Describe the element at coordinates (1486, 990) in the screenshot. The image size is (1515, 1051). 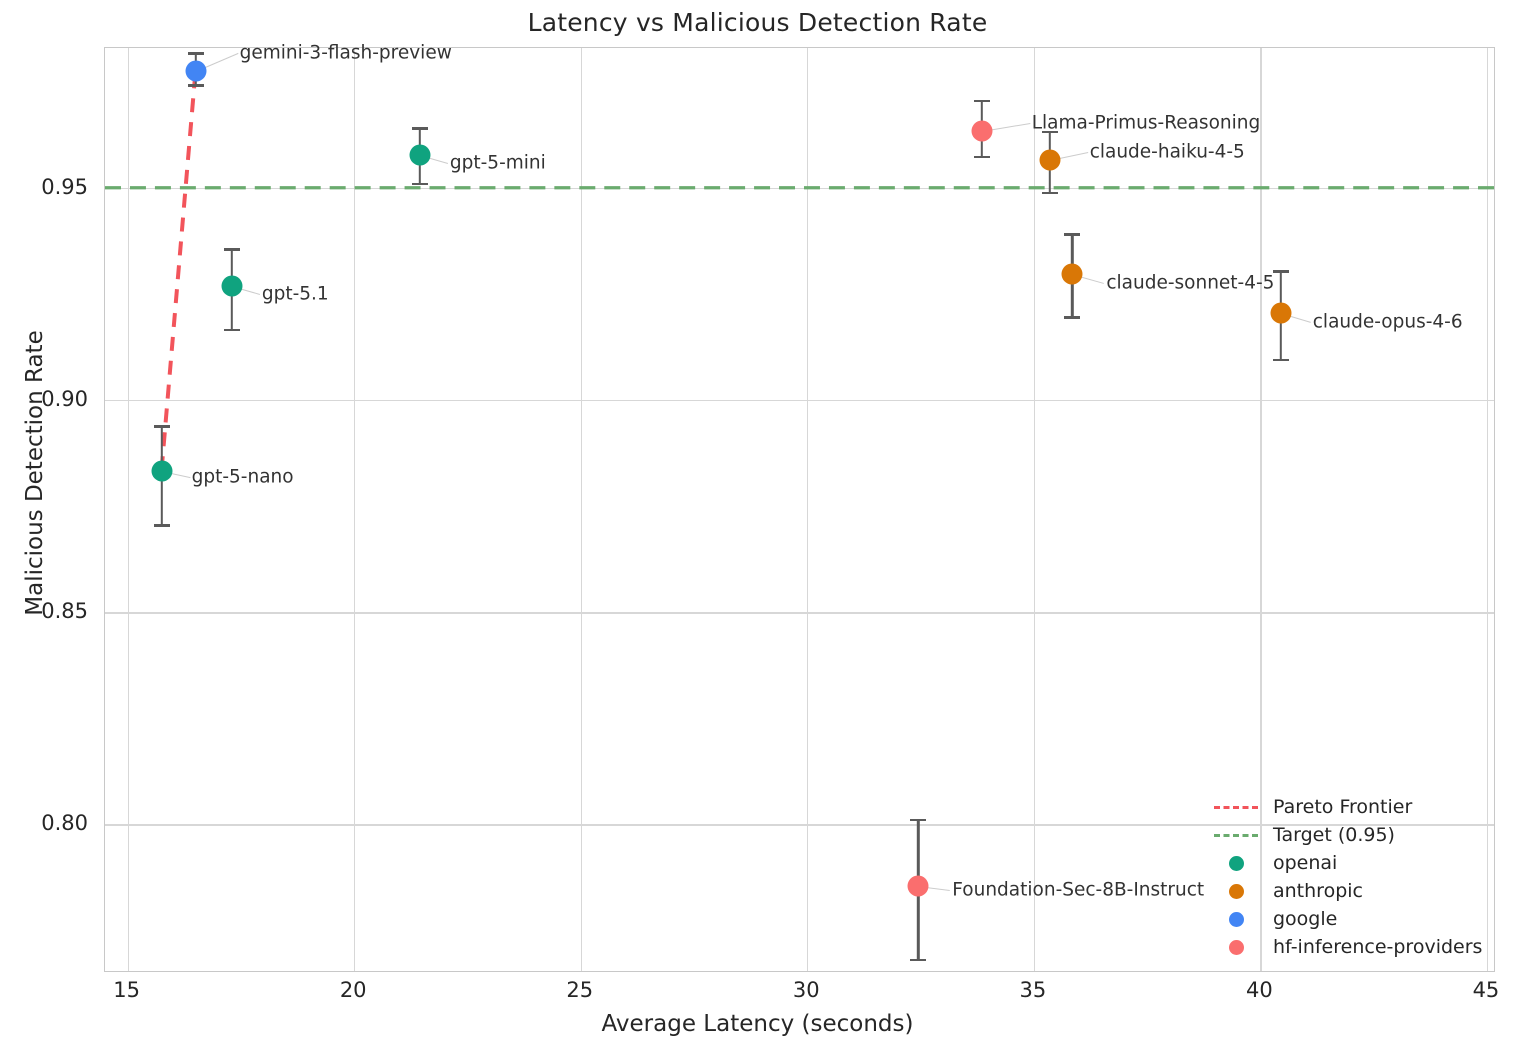
I see `x-tick-label: 45` at that location.